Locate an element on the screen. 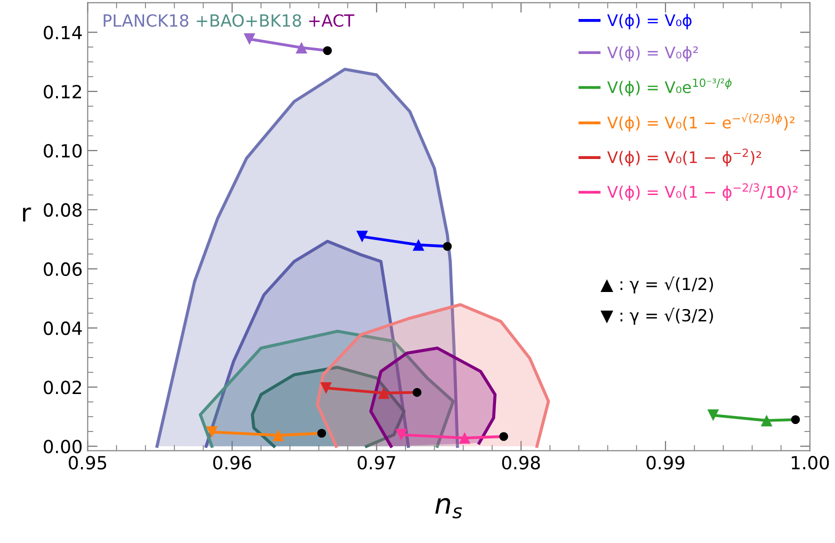  y-tick-label: 0.14 is located at coordinates (63, 33).